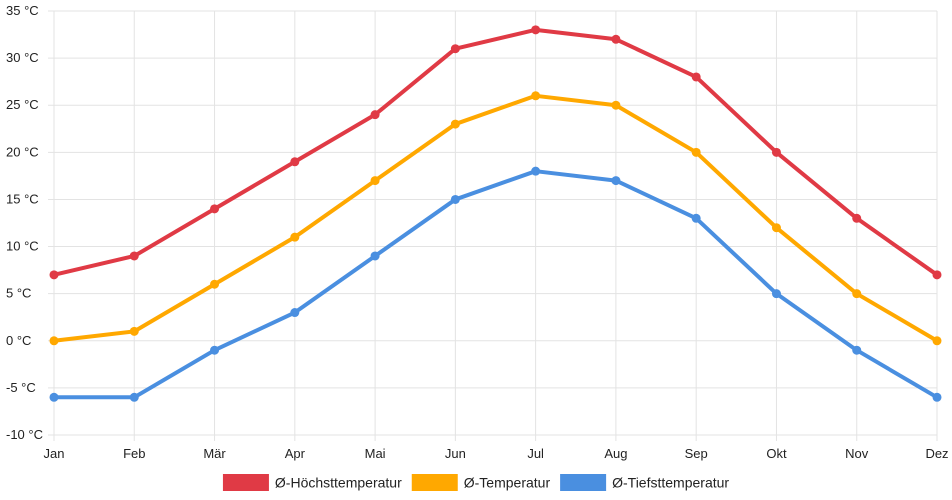  I want to click on y-tick-label: 30 °C, so click(22, 57).